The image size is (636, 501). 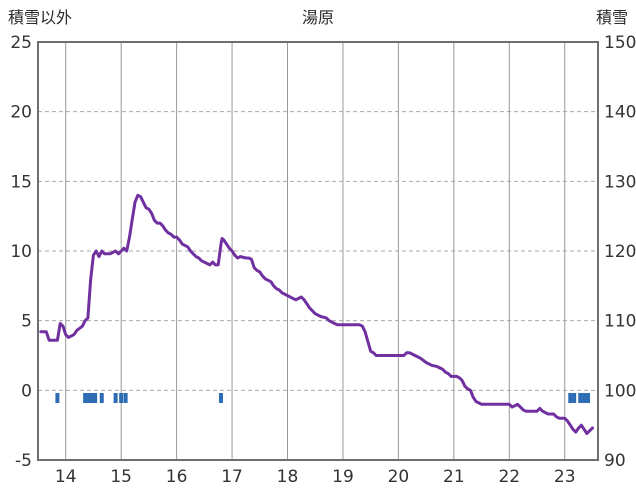 What do you see at coordinates (177, 477) in the screenshot?
I see `x-axis-tick-label: 16` at bounding box center [177, 477].